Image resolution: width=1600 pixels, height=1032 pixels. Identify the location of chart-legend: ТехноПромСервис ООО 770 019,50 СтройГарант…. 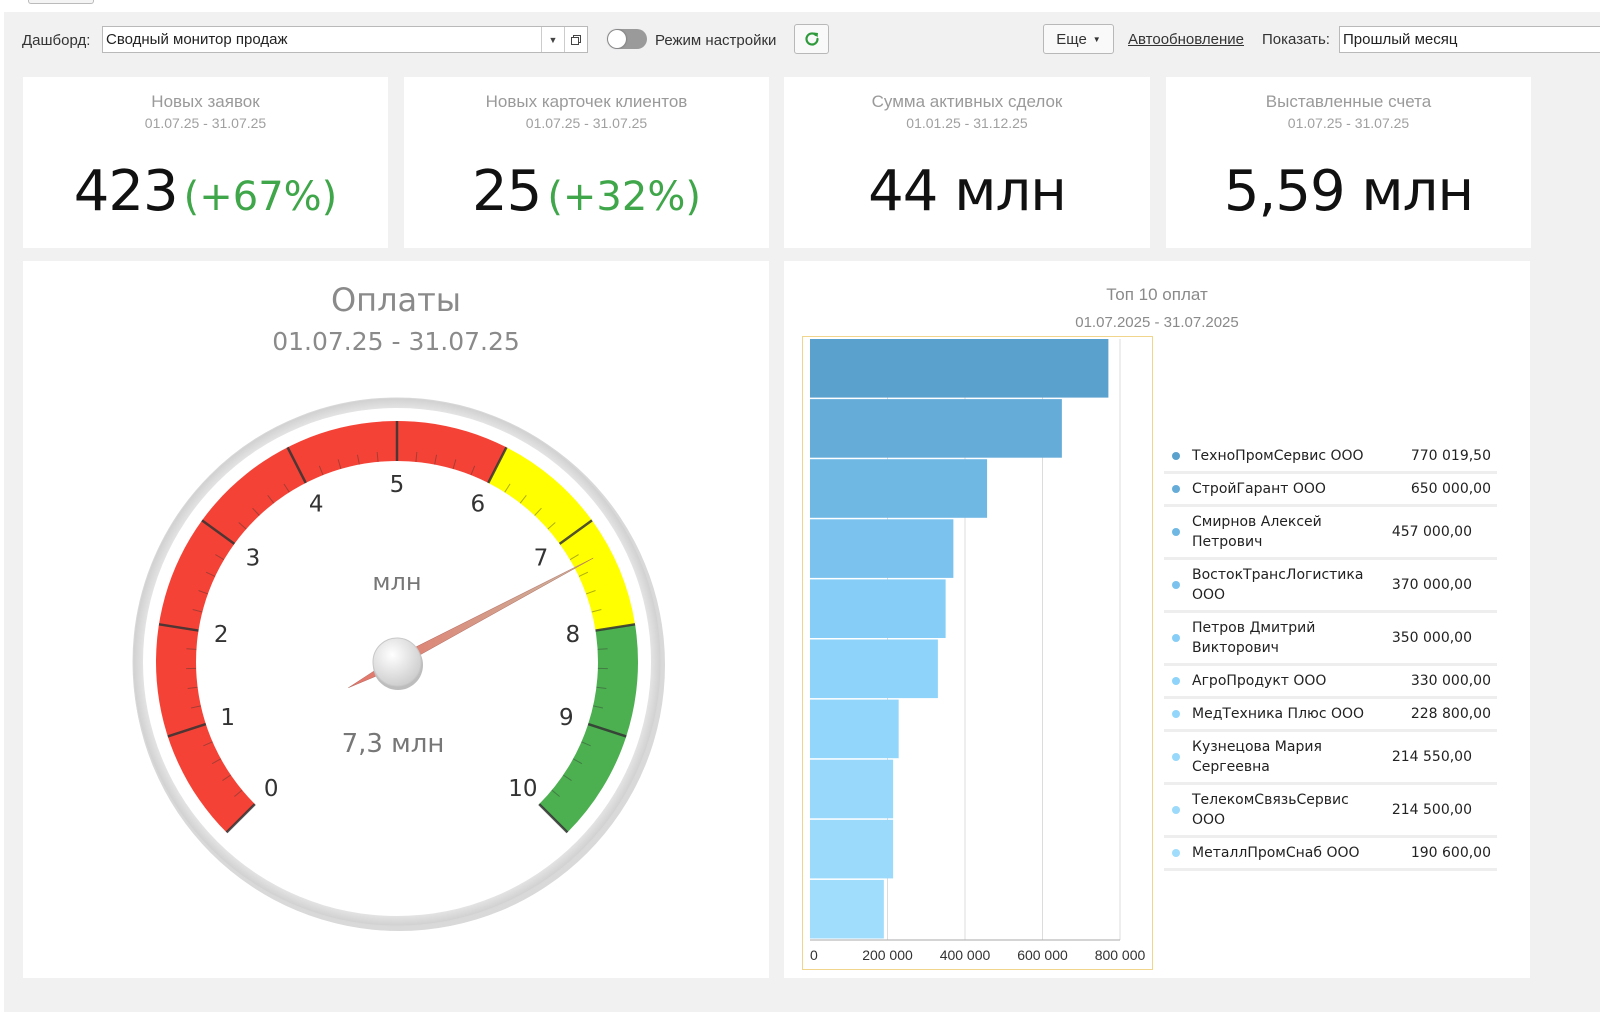
(1330, 656).